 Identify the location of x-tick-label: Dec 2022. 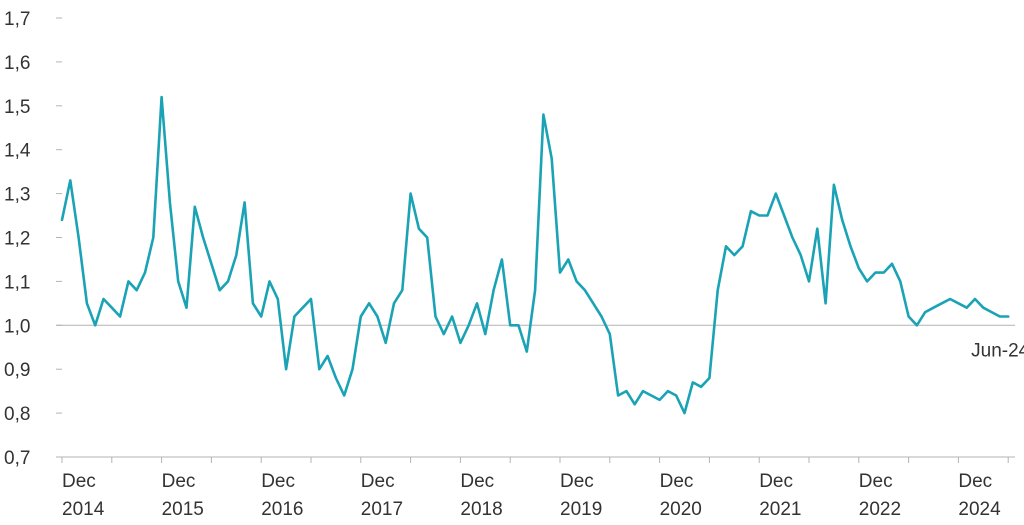
(880, 495).